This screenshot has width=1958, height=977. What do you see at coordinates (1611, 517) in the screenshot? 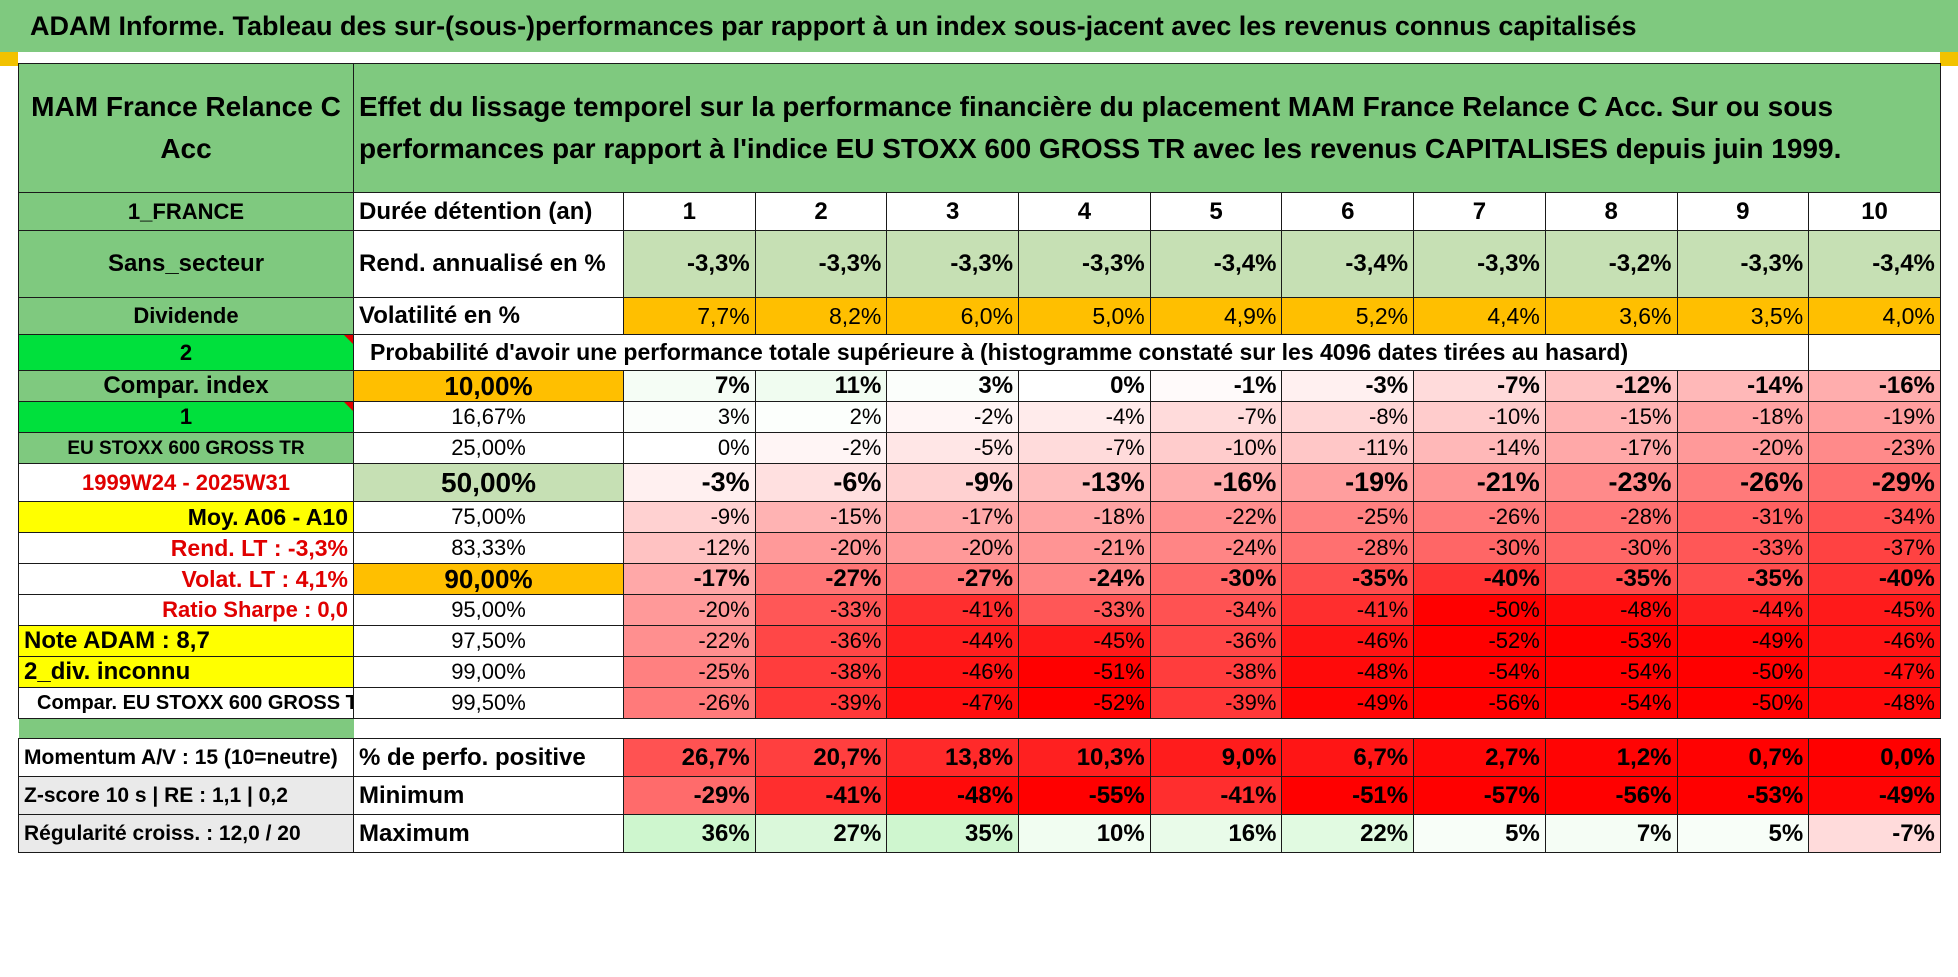
I see `quantile-value: -28%` at bounding box center [1611, 517].